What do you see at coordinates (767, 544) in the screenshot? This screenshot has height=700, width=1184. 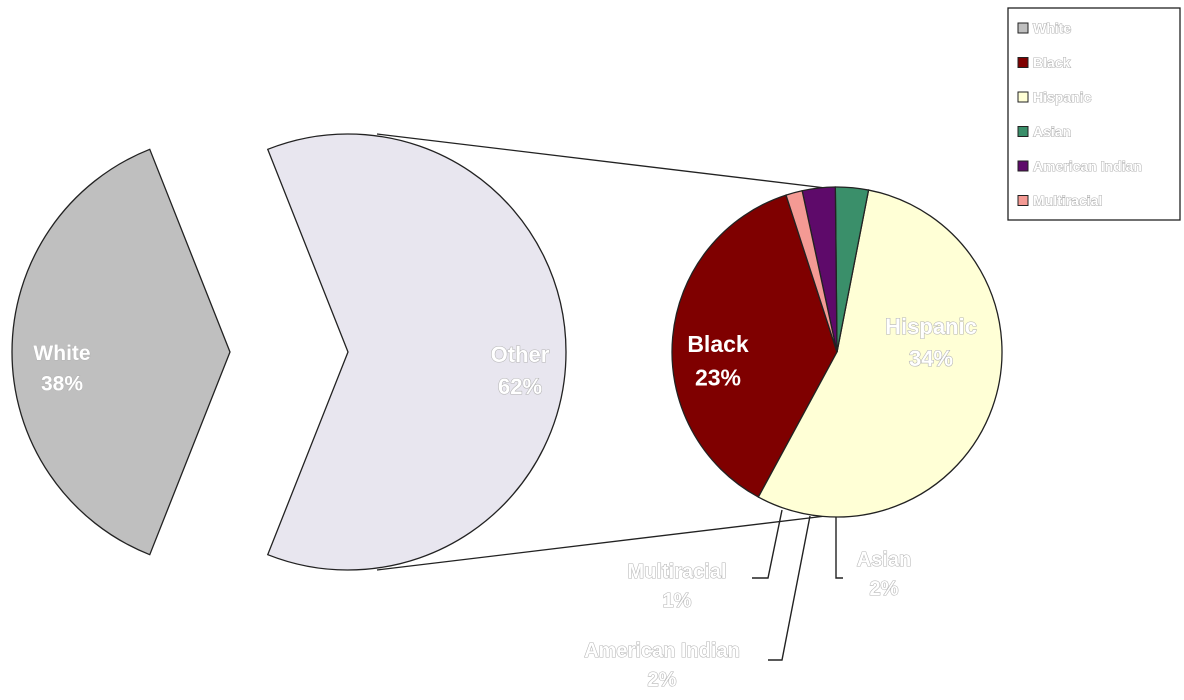 I see `leader-line-multiracial` at bounding box center [767, 544].